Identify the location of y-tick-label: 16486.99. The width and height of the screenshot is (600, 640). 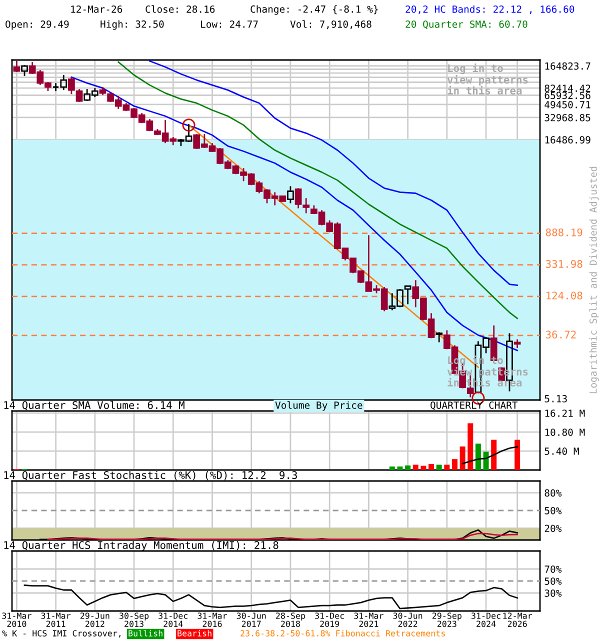
(567, 140).